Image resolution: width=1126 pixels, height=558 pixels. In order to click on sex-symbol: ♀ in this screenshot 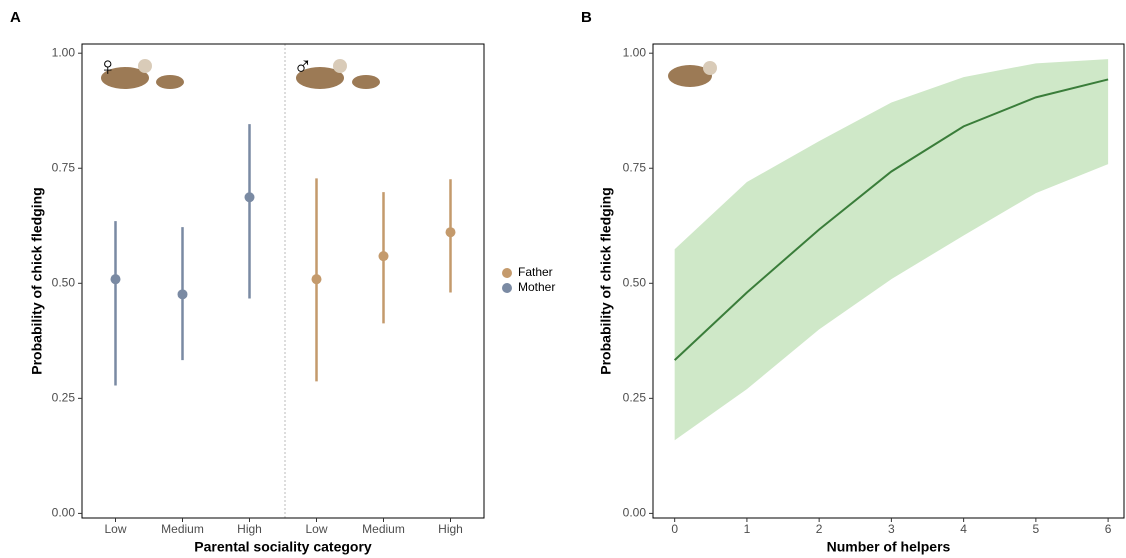, I will do `click(108, 66)`.